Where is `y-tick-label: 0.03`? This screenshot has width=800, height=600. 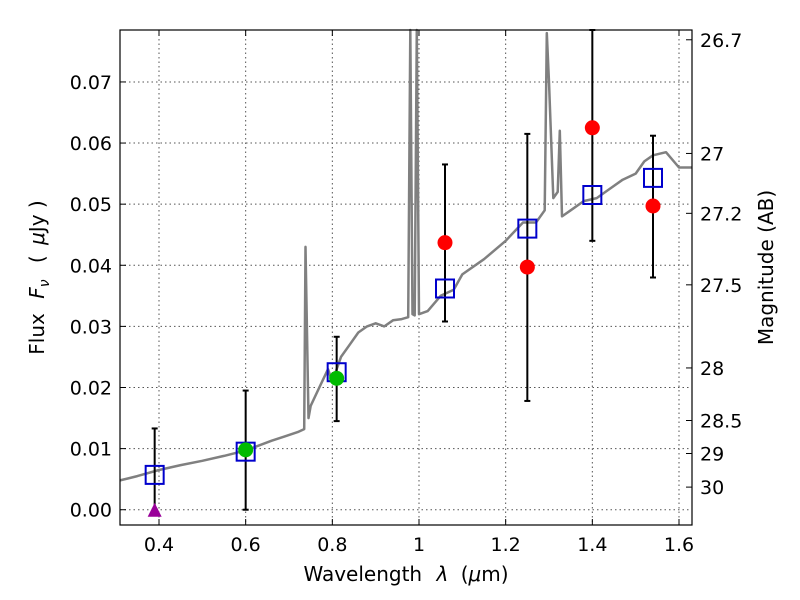 y-tick-label: 0.03 is located at coordinates (91, 327).